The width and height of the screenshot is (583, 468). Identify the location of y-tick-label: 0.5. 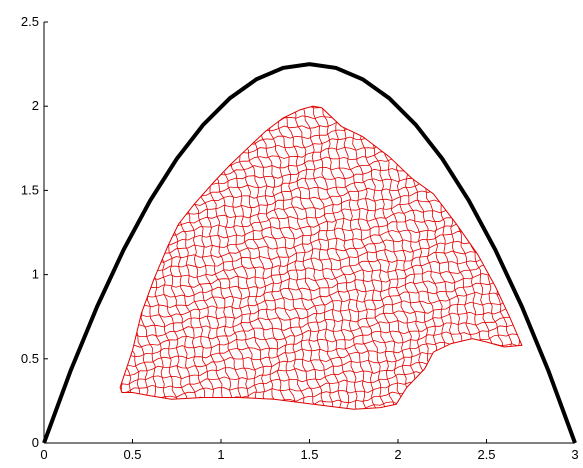
(30, 358).